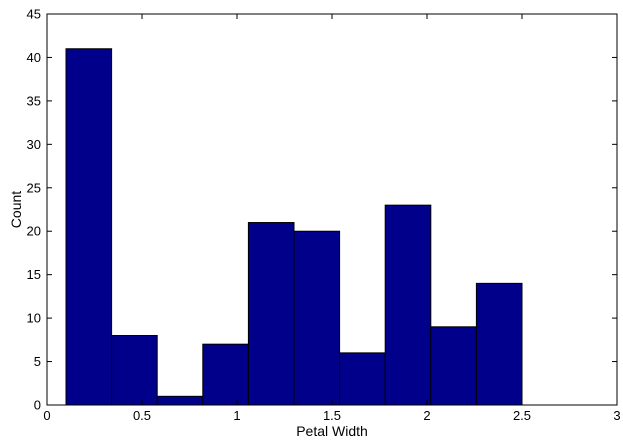  What do you see at coordinates (332, 431) in the screenshot?
I see `x-axis-title: Petal Width` at bounding box center [332, 431].